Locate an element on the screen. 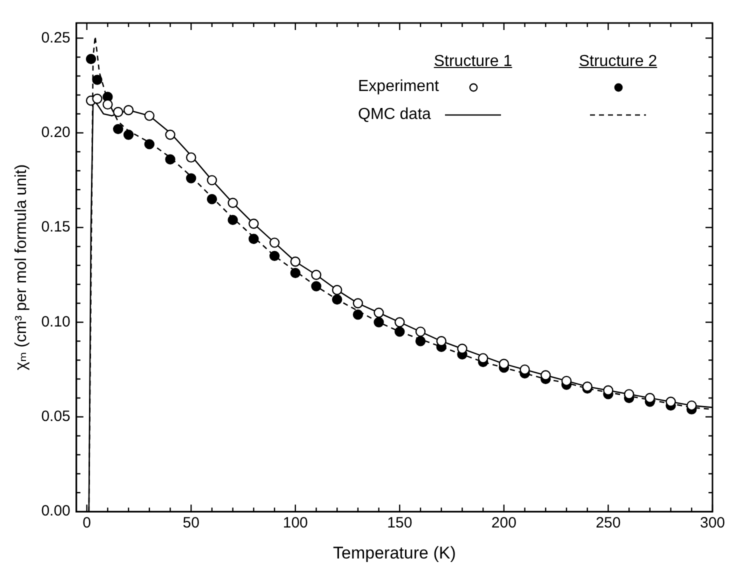  x-tick-label: 200 is located at coordinates (503, 523).